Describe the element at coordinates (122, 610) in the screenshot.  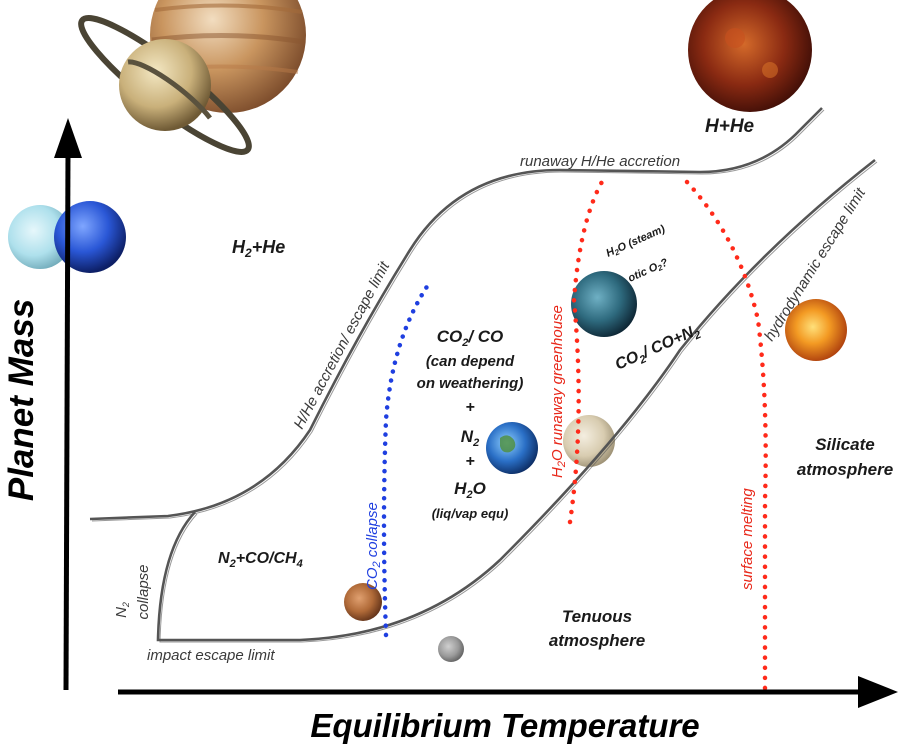
I see `n2-collapse-label: N2` at that location.